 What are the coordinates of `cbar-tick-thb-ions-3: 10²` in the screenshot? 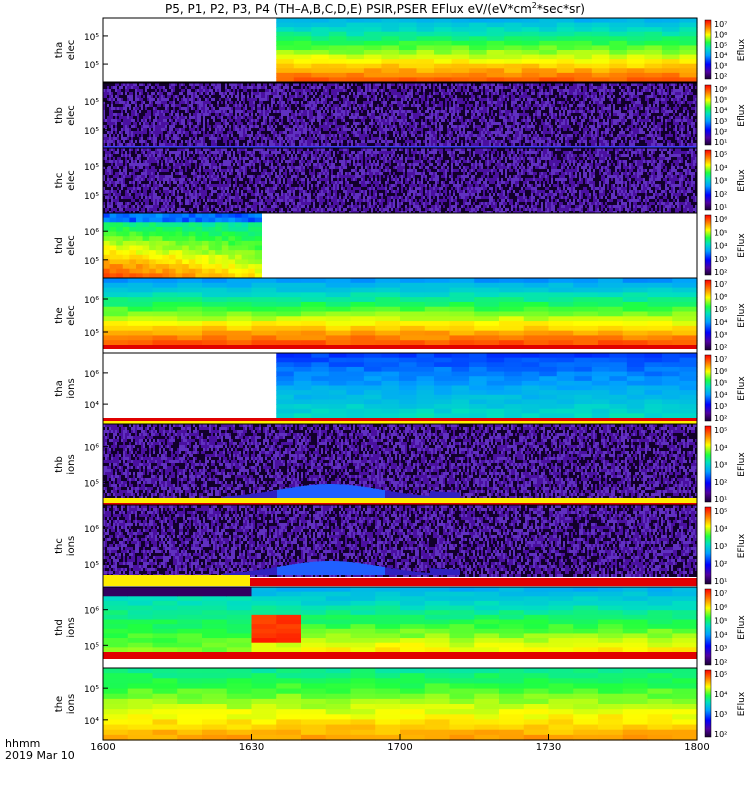 It's located at (720, 482).